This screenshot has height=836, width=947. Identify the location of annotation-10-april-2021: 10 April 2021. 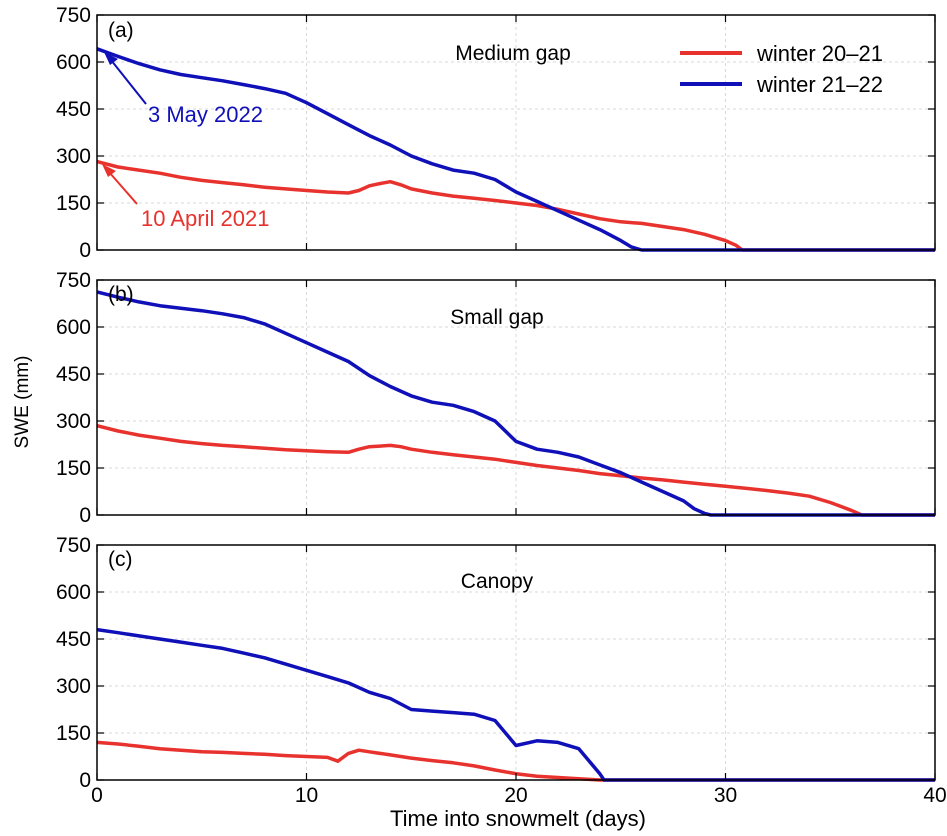
(205, 218).